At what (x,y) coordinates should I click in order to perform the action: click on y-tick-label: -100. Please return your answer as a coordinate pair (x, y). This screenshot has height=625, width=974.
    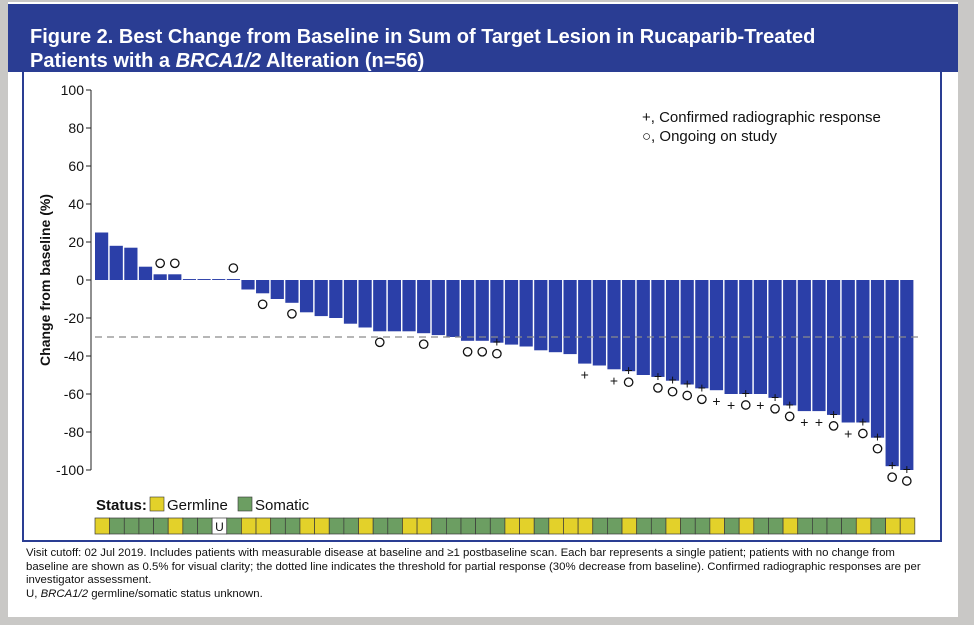
    Looking at the image, I should click on (70, 470).